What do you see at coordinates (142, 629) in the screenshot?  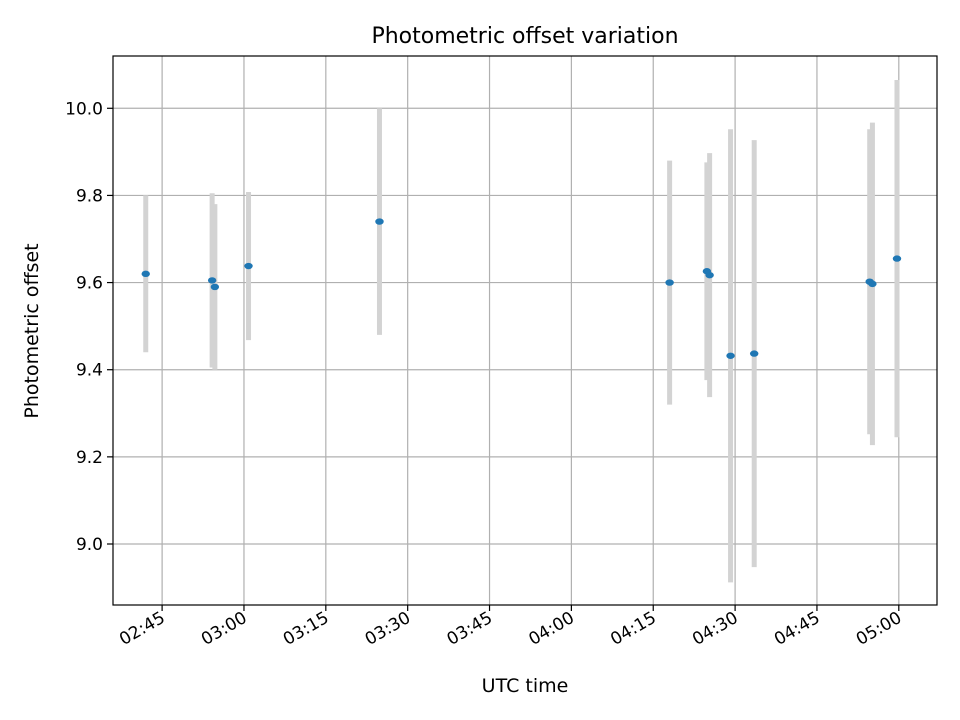 I see `x-tick-label: 02:45` at bounding box center [142, 629].